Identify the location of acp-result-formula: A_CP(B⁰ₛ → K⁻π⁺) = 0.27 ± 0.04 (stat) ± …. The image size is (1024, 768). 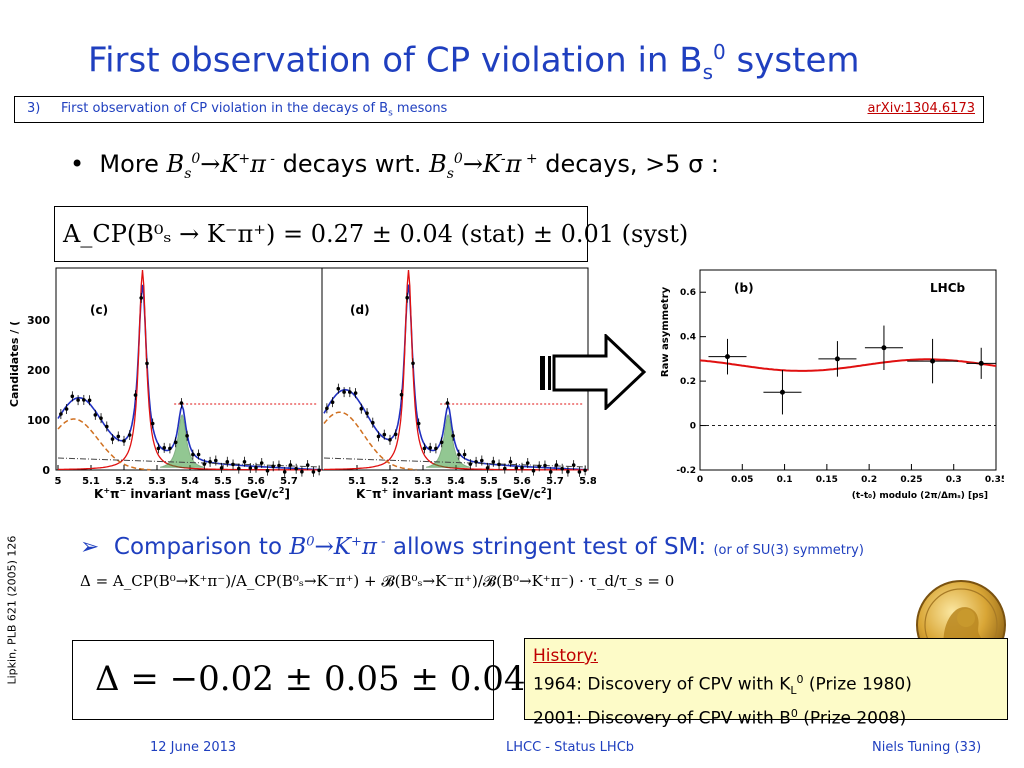
(376, 234).